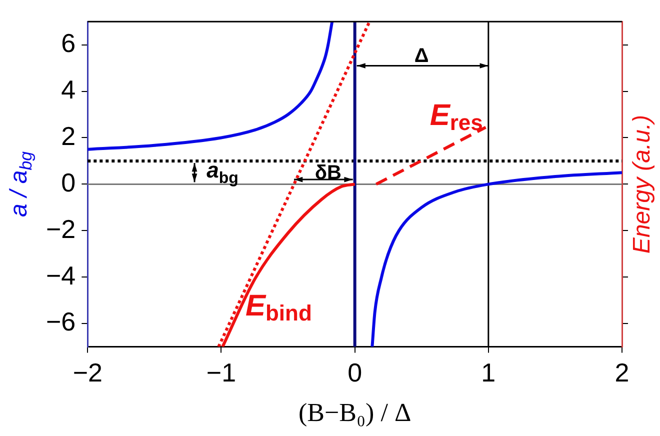 This screenshot has height=436, width=660. I want to click on y-tick-label: −6, so click(61, 321).